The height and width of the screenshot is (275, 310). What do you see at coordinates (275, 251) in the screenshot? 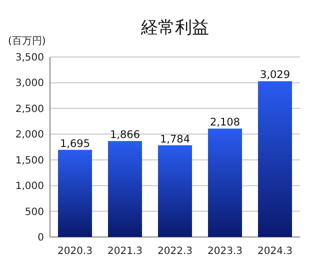
I see `x-tick-label: 2024.3` at bounding box center [275, 251].